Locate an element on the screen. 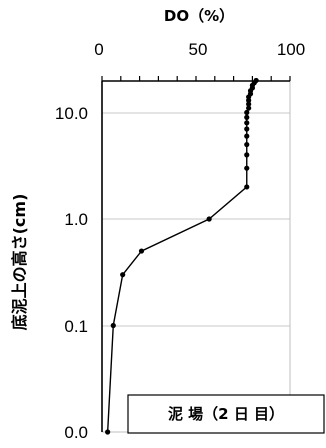 This screenshot has height=448, width=326. x-tick-label-50: 50 is located at coordinates (198, 49).